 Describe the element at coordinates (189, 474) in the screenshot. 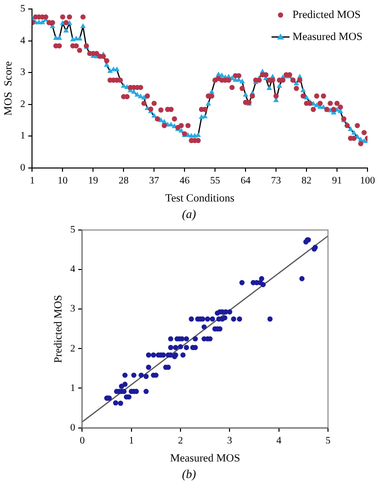

I see `text: (b)` at that location.